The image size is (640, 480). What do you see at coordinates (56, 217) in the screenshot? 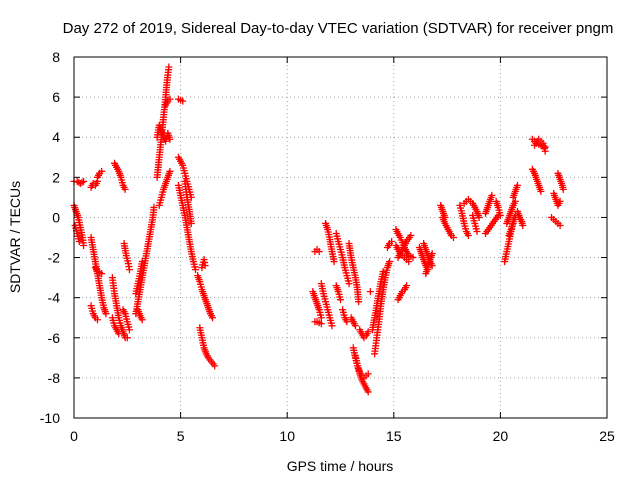
I see `y-tick-label: 0` at bounding box center [56, 217].